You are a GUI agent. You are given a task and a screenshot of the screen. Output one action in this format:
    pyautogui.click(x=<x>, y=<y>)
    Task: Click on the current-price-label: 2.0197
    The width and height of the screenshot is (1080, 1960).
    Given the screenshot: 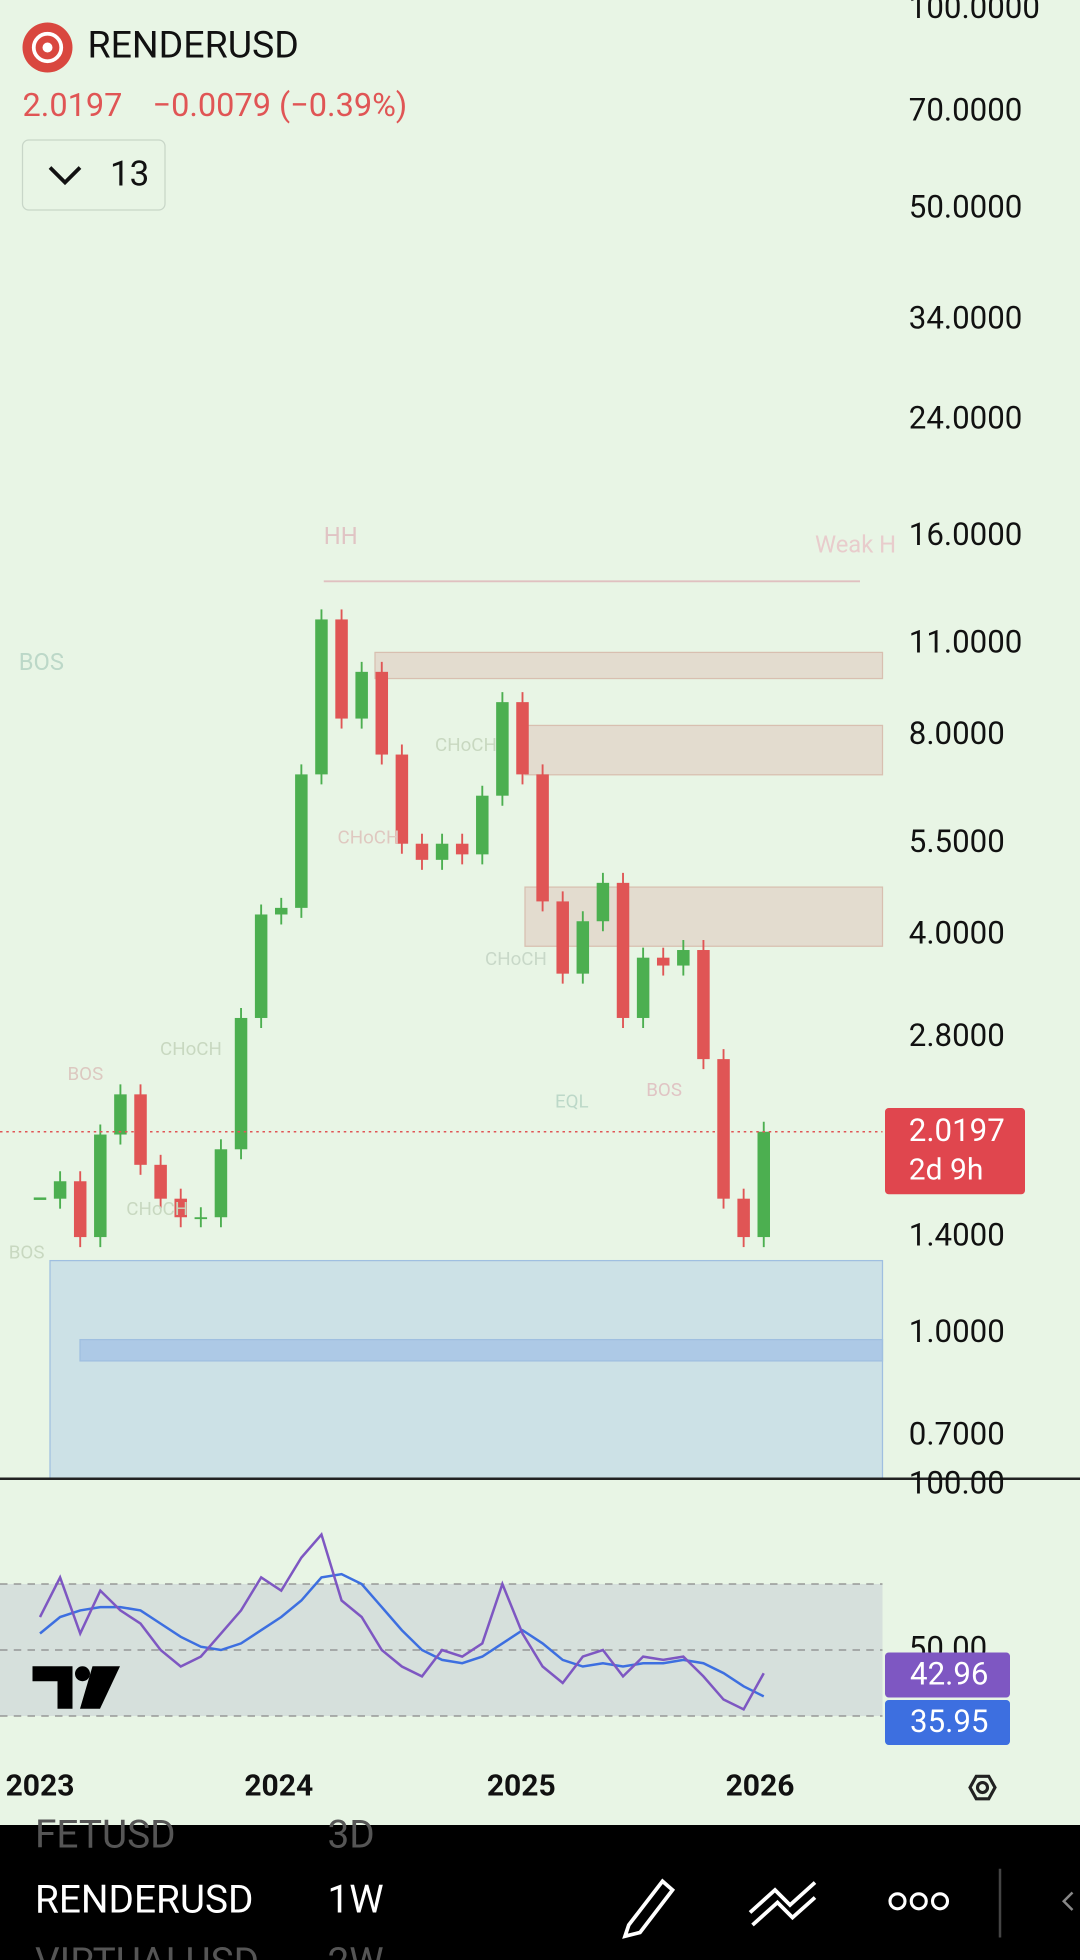 What is the action you would take?
    pyautogui.click(x=957, y=1130)
    